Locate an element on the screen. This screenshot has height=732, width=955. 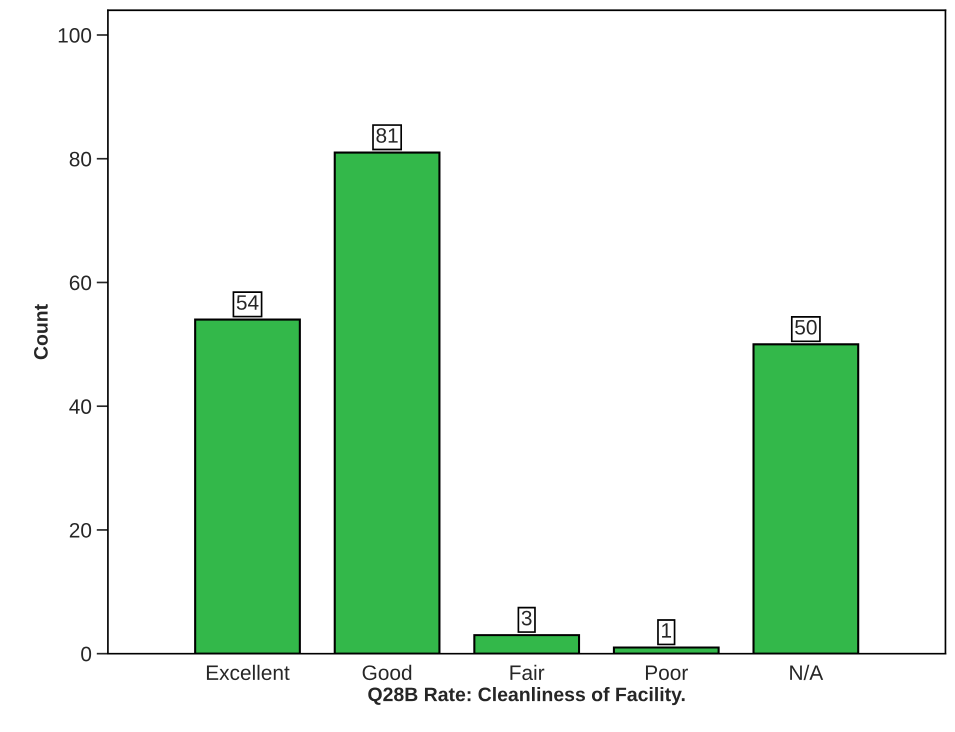
x-tick-label: Fair is located at coordinates (527, 672).